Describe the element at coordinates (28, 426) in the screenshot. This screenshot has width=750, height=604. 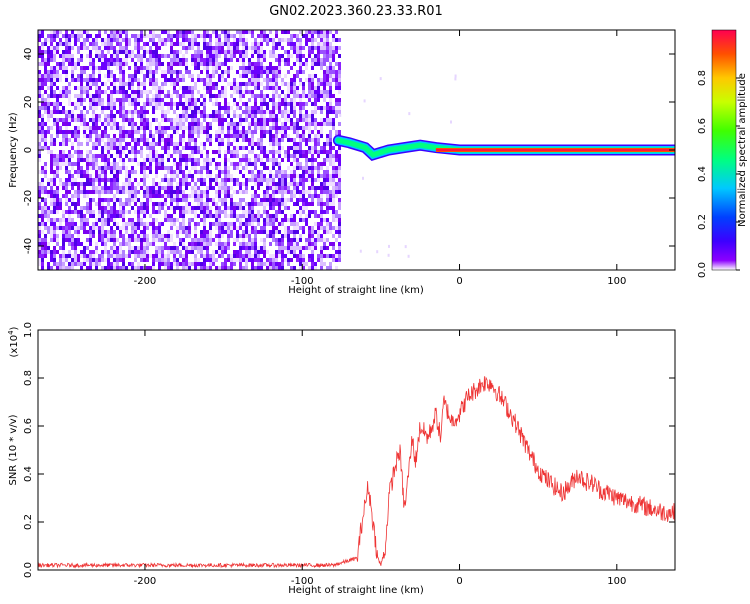
I see `y-tick-label: 0.6` at that location.